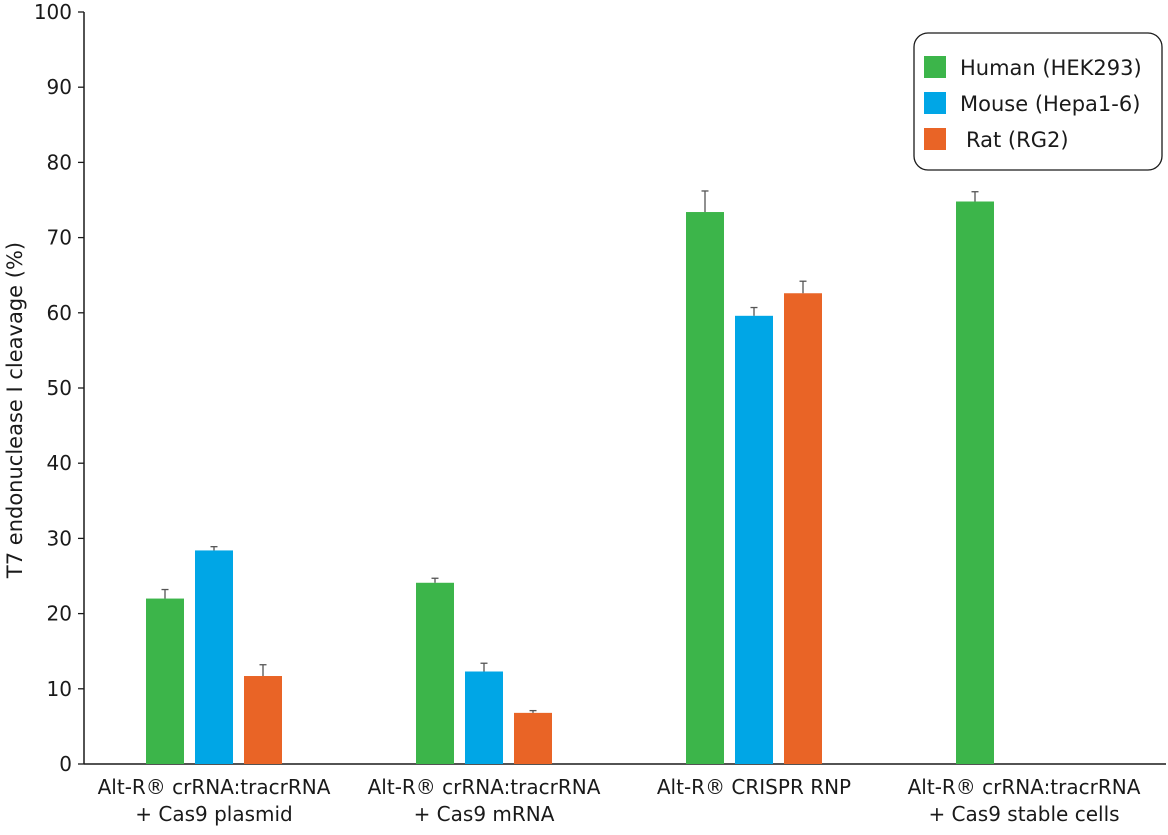  Describe the element at coordinates (59, 238) in the screenshot. I see `y-tick-label: 70` at that location.